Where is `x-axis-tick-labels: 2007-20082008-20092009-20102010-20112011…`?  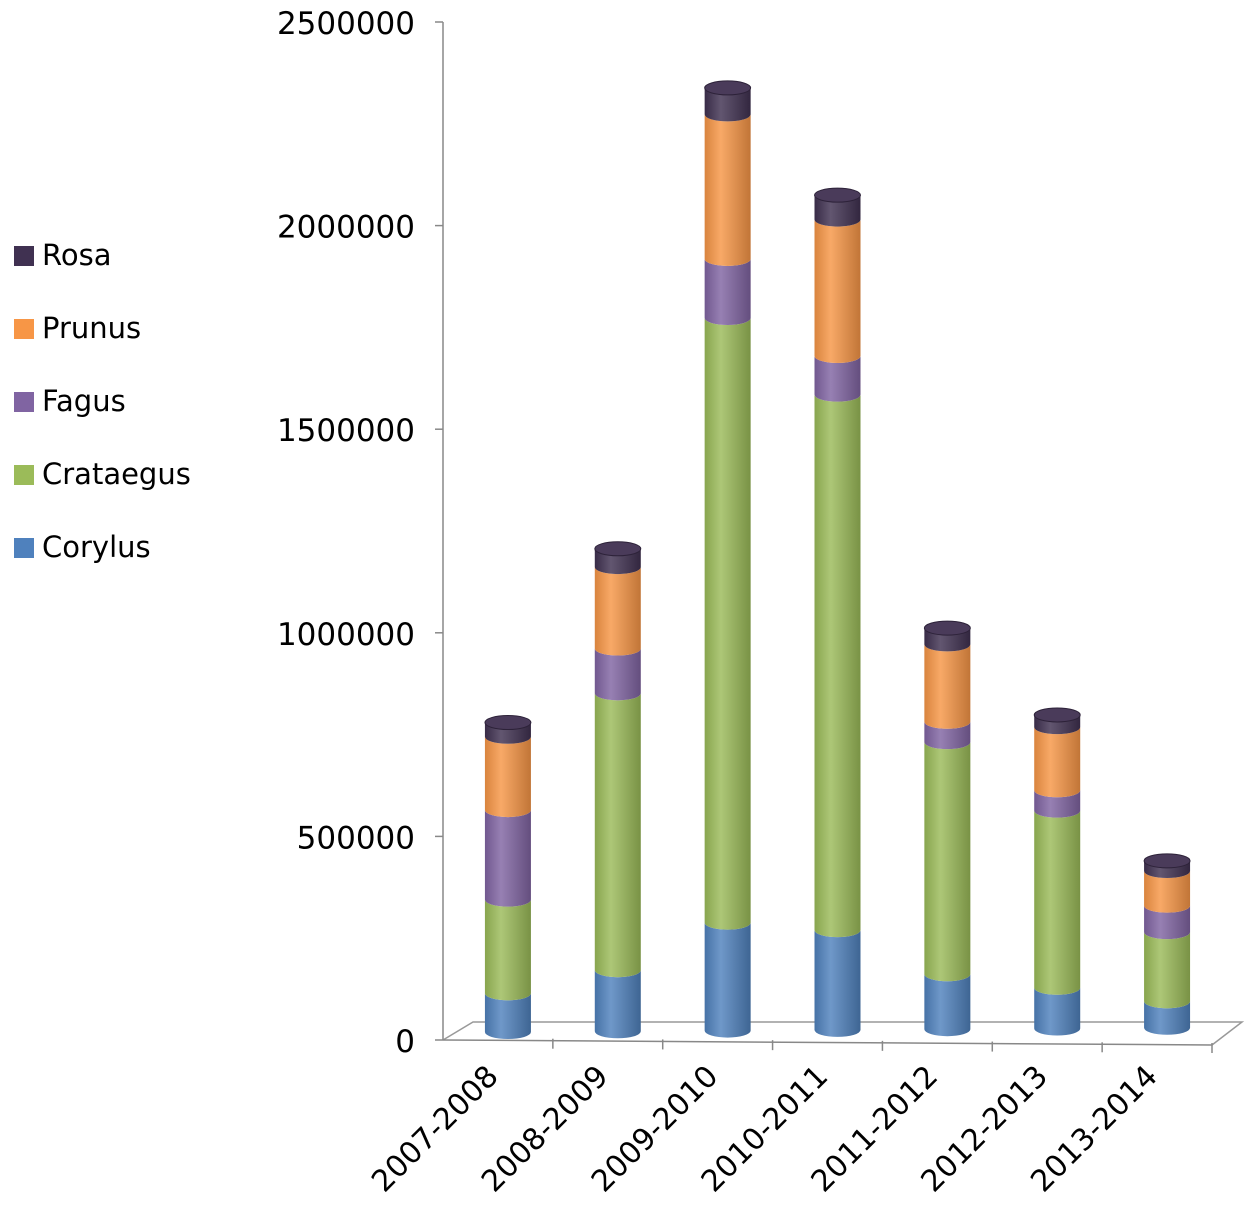 x-axis-tick-labels: 2007-20082008-20092009-20102010-20112011… is located at coordinates (789, 1118).